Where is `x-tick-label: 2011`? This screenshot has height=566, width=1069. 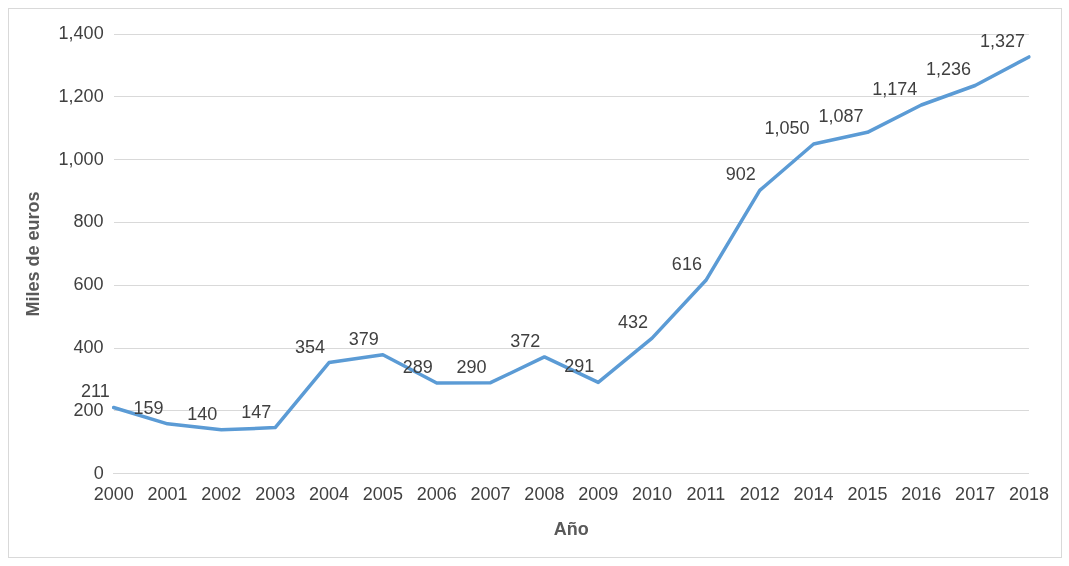
x-tick-label: 2011 is located at coordinates (706, 493).